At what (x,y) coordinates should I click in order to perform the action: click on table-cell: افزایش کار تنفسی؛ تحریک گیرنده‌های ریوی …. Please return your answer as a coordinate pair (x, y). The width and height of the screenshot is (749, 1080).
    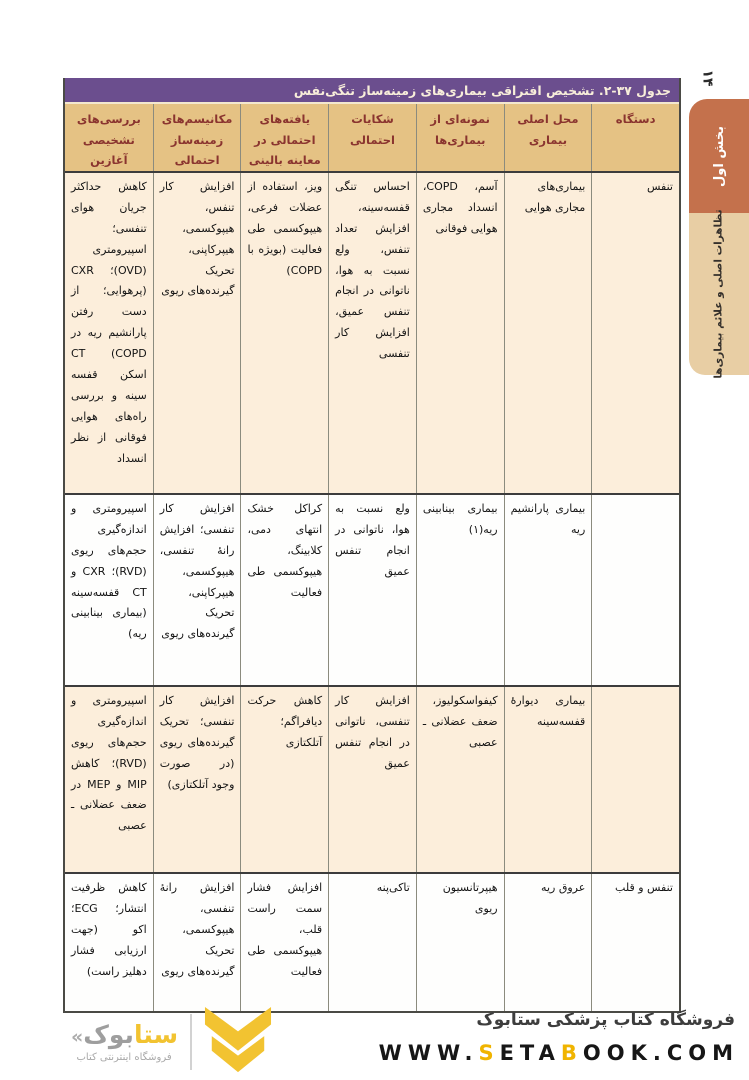
    Looking at the image, I should click on (196, 779).